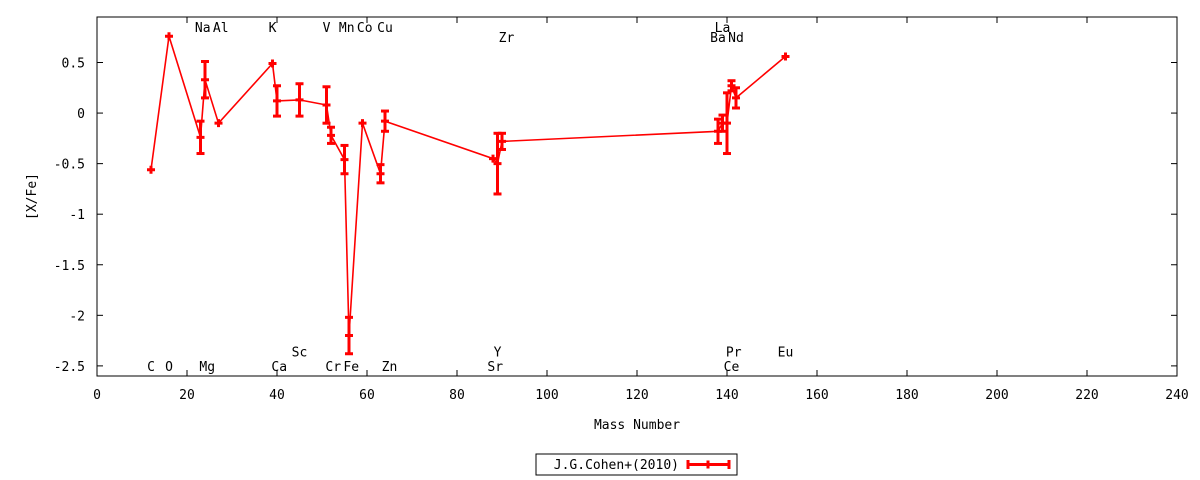  Describe the element at coordinates (207, 367) in the screenshot. I see `element-label: Mg` at that location.